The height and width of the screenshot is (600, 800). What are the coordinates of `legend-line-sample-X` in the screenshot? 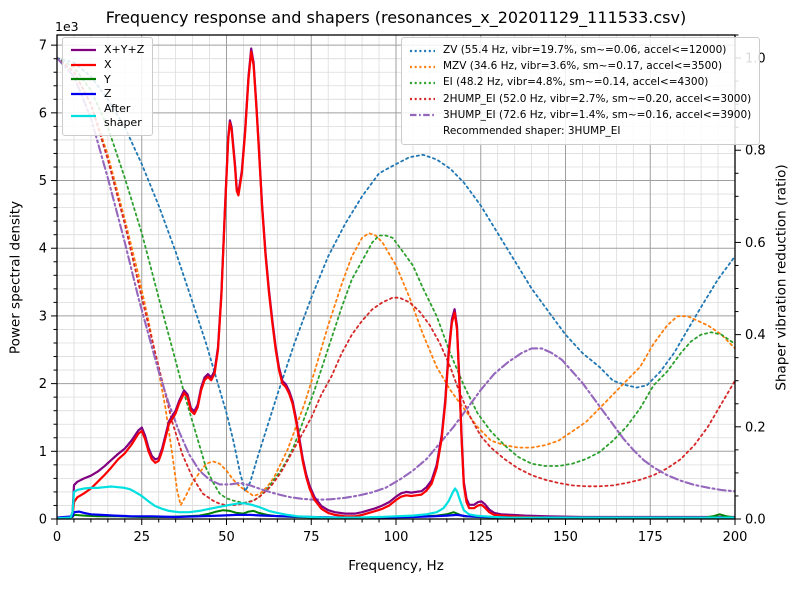 It's located at (83, 64).